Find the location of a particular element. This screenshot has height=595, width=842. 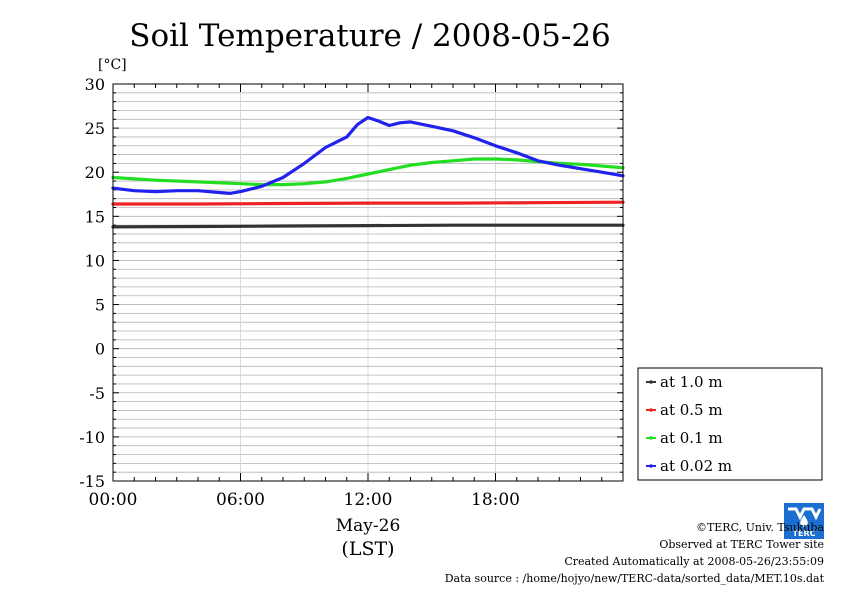

series-lines is located at coordinates (368, 172).